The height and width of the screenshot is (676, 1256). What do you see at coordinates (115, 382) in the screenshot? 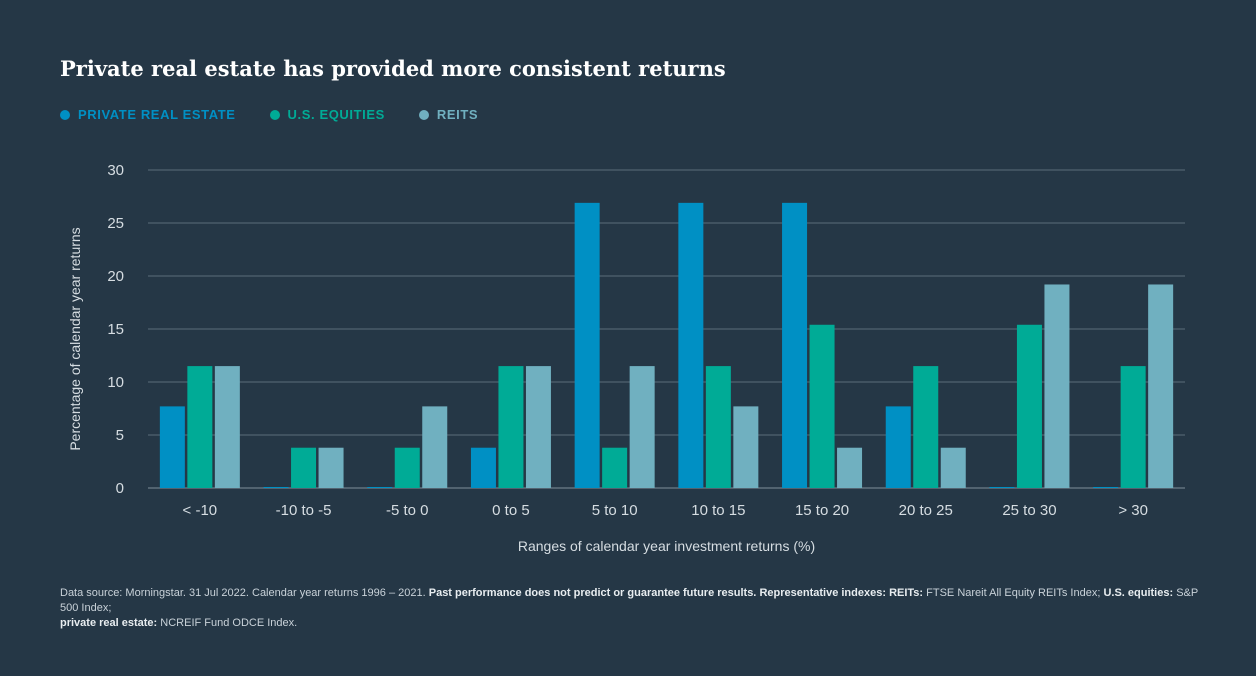
I see `y-tick-label: 10` at bounding box center [115, 382].